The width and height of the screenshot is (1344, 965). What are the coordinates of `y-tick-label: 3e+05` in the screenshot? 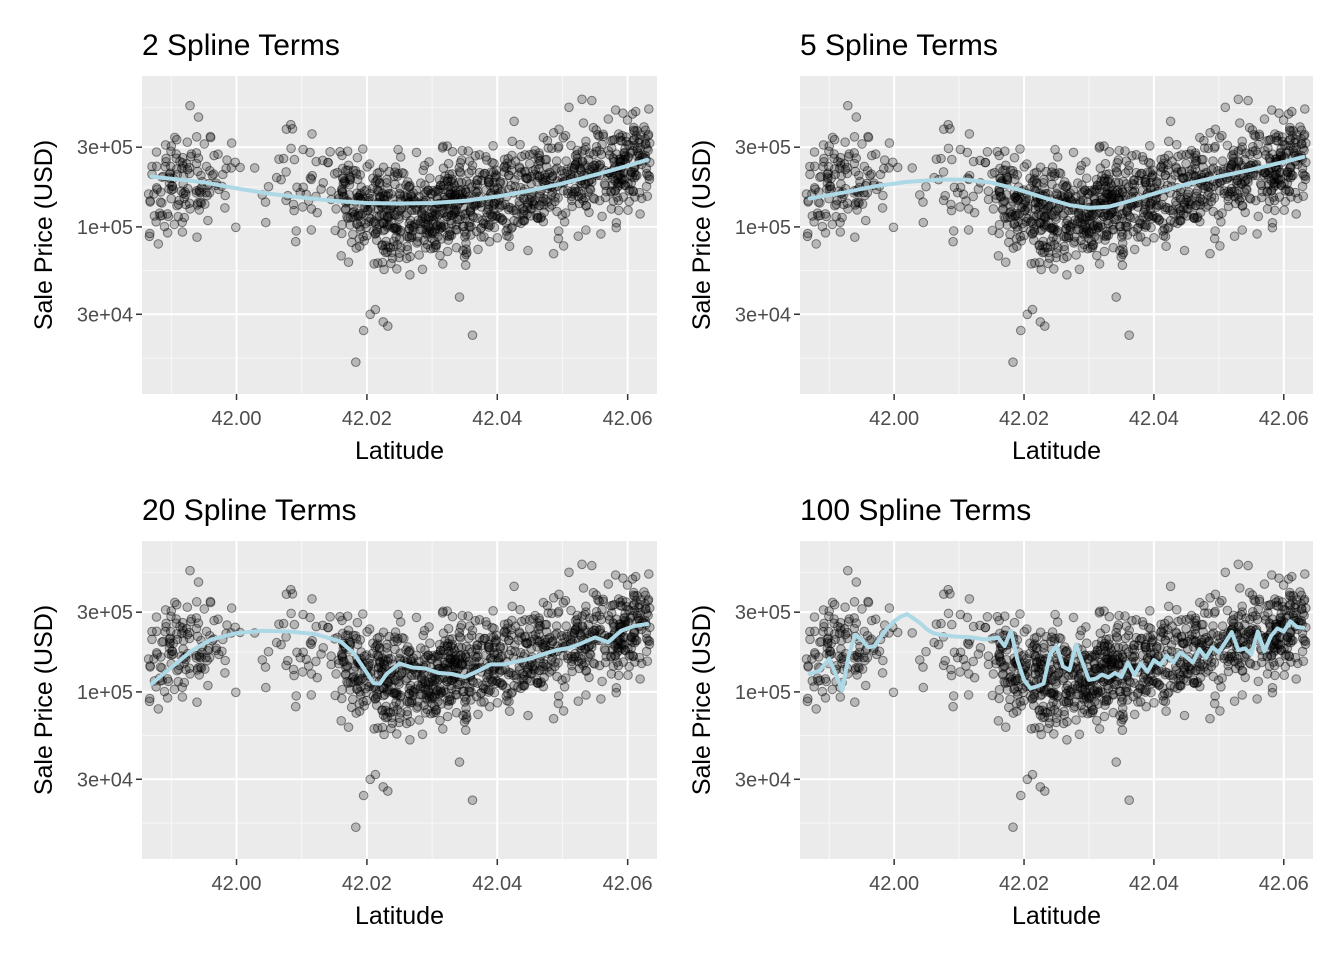 It's located at (763, 613).